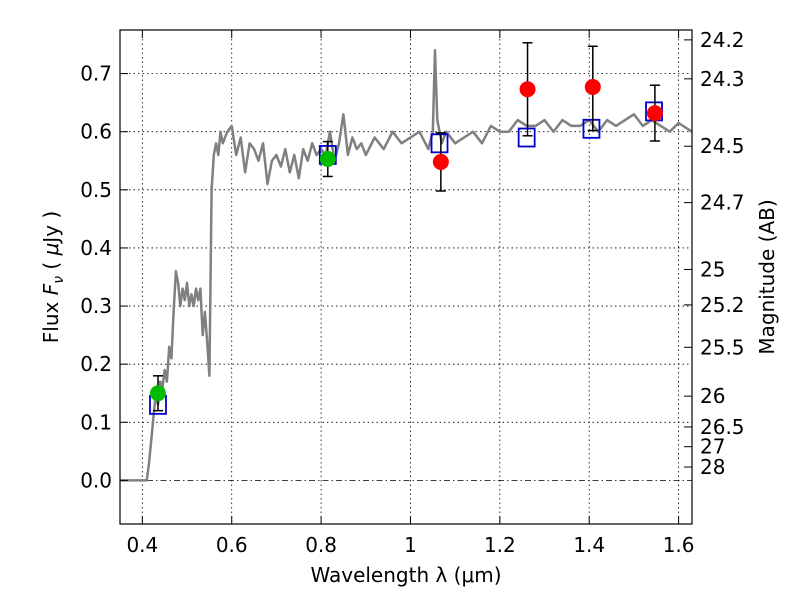  I want to click on x-tick-labels: 0.4 0.6 0.8 1 1.2 1.4 1.6, so click(410, 545).